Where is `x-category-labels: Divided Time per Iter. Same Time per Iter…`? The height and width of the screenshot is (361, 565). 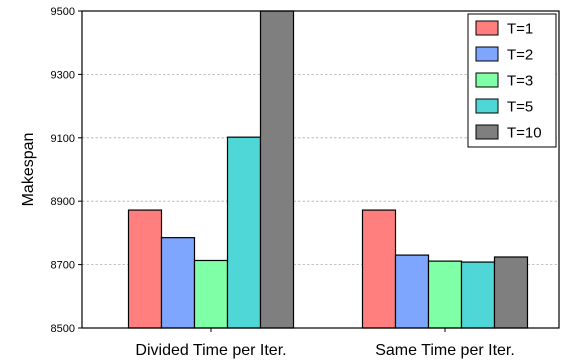
x-category-labels: Divided Time per Iter. Same Time per Iter… is located at coordinates (325, 343).